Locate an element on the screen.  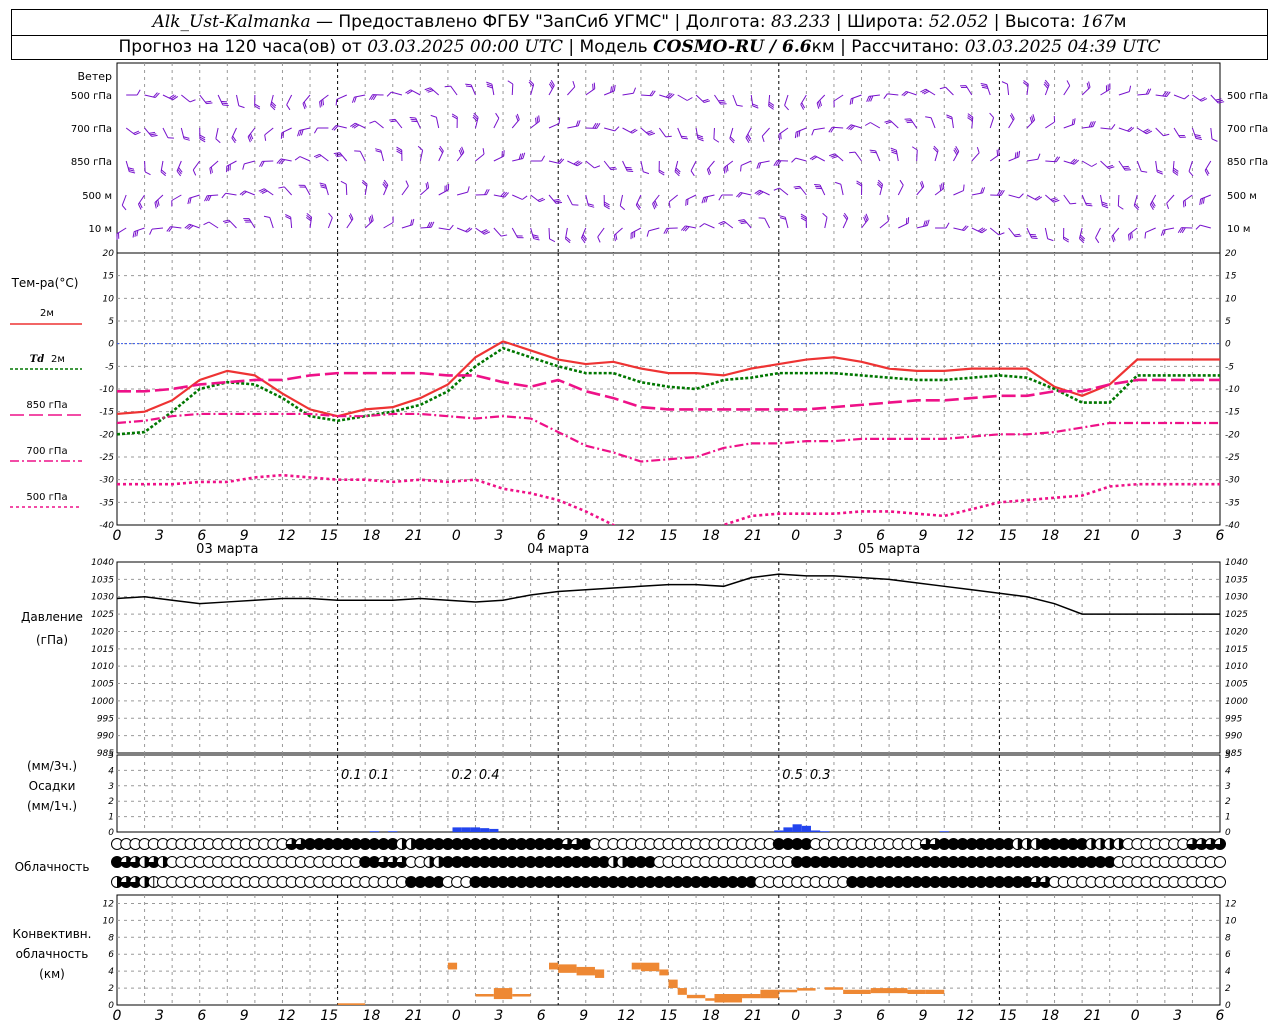
legend-t500-label: 500 гПа is located at coordinates (46, 497).